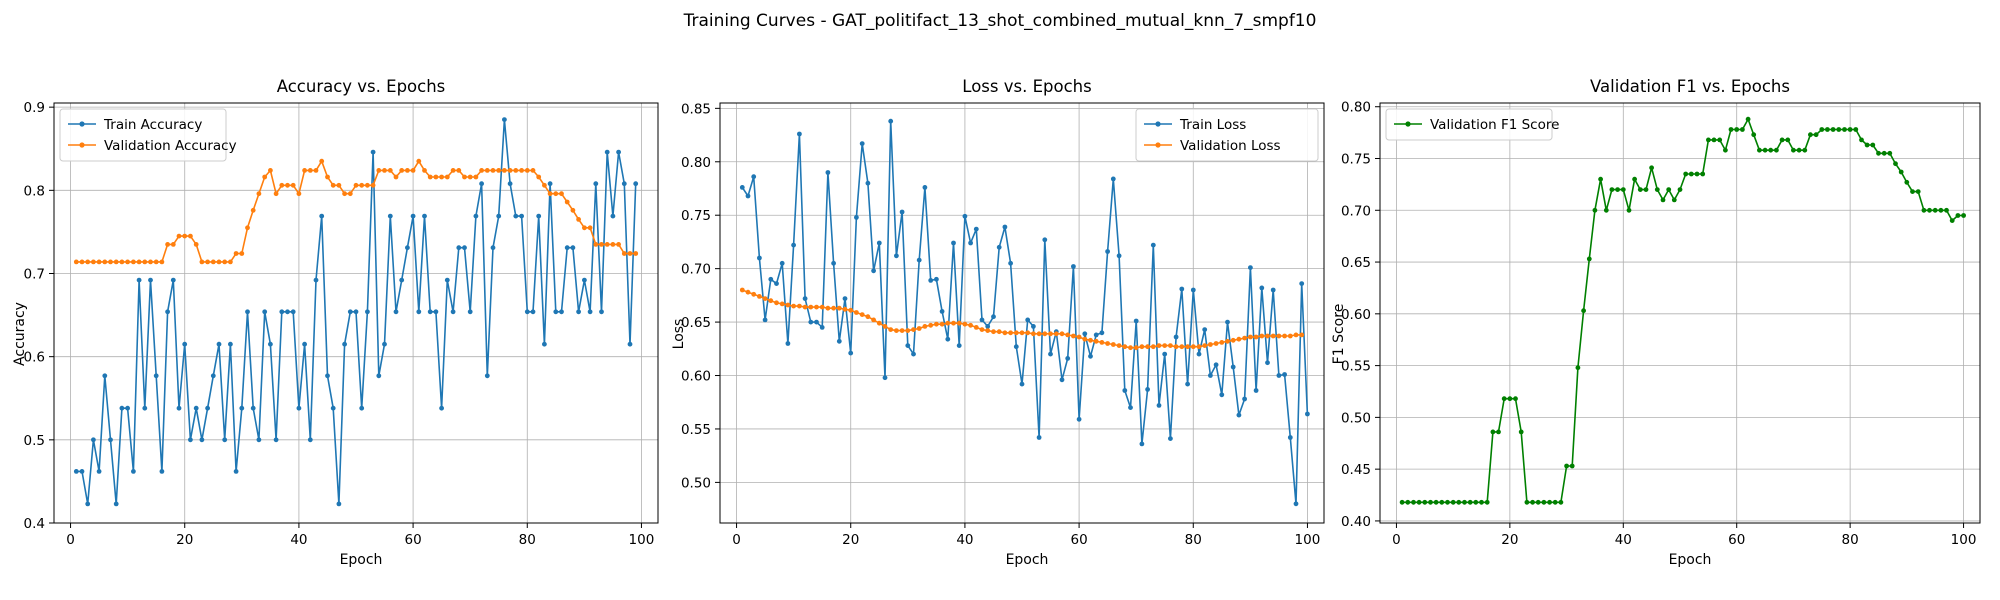 This screenshot has height=600, width=2000. What do you see at coordinates (34, 274) in the screenshot?
I see `y-tick-label: 0.7` at bounding box center [34, 274].